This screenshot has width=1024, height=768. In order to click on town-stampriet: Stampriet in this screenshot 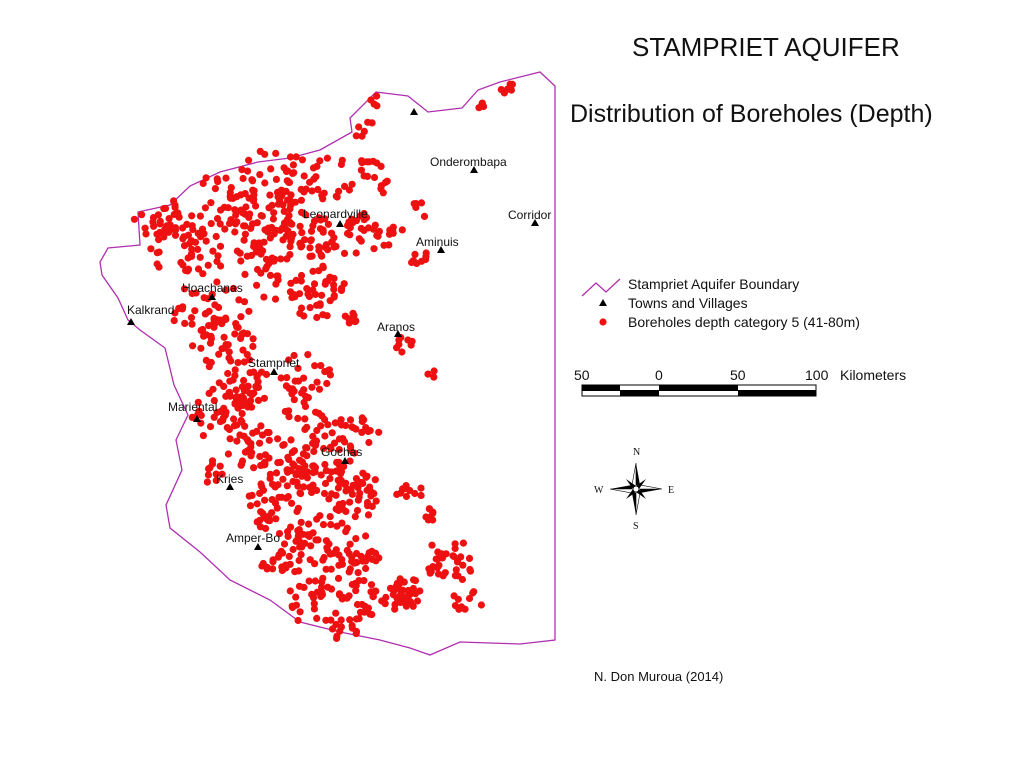, I will do `click(274, 365)`.